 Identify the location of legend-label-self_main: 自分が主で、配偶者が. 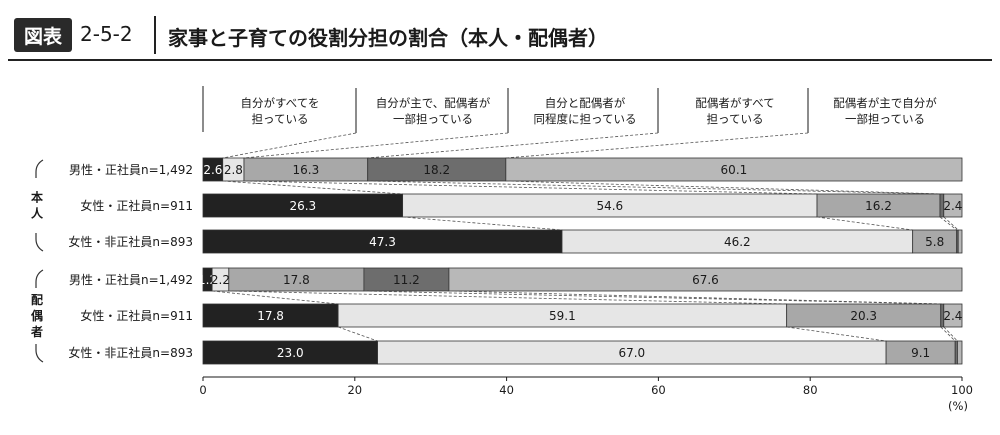
(433, 103).